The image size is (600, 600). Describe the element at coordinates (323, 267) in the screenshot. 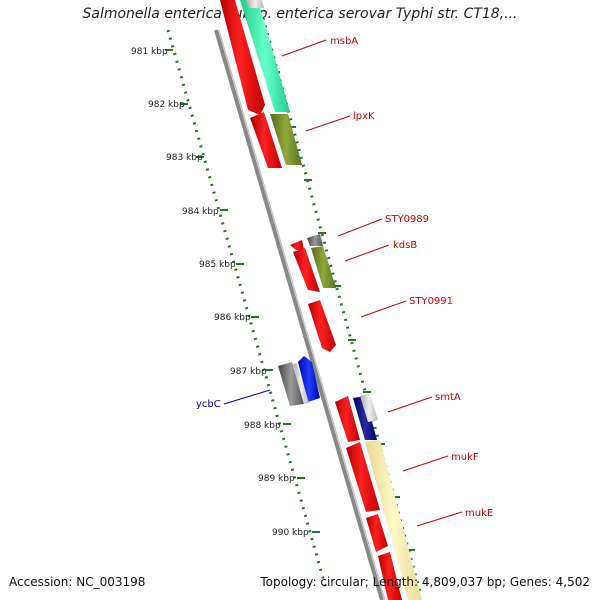

I see `gene-kdsB-feature` at that location.